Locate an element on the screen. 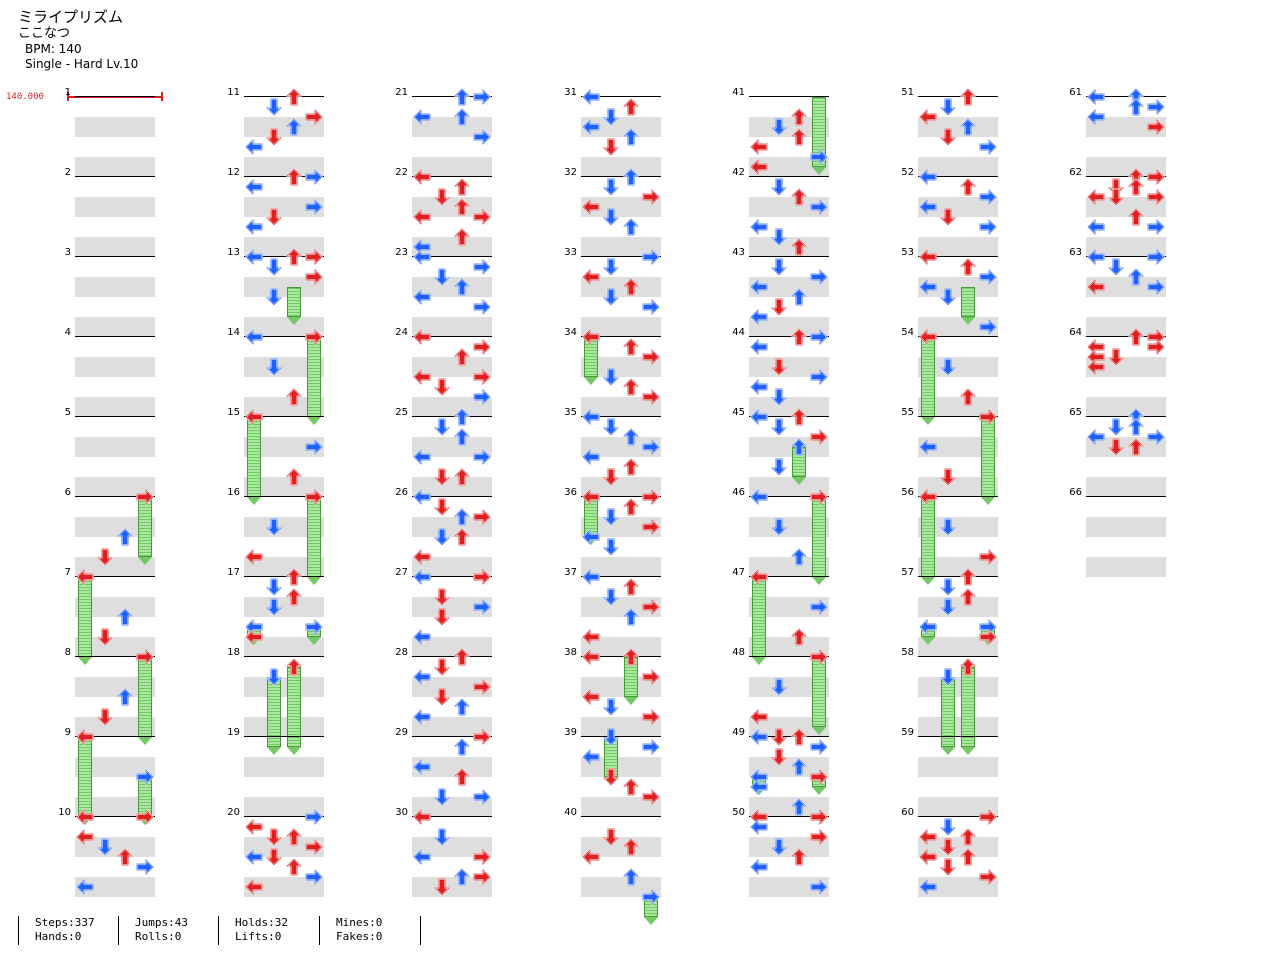 The width and height of the screenshot is (1280, 961). measure-number: 59 is located at coordinates (907, 732).